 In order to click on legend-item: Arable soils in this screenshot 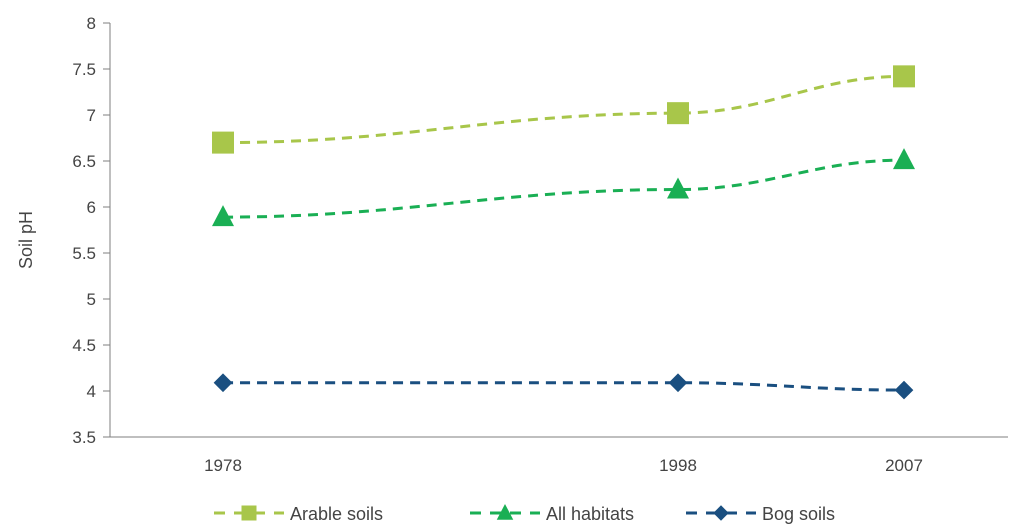, I will do `click(298, 514)`.